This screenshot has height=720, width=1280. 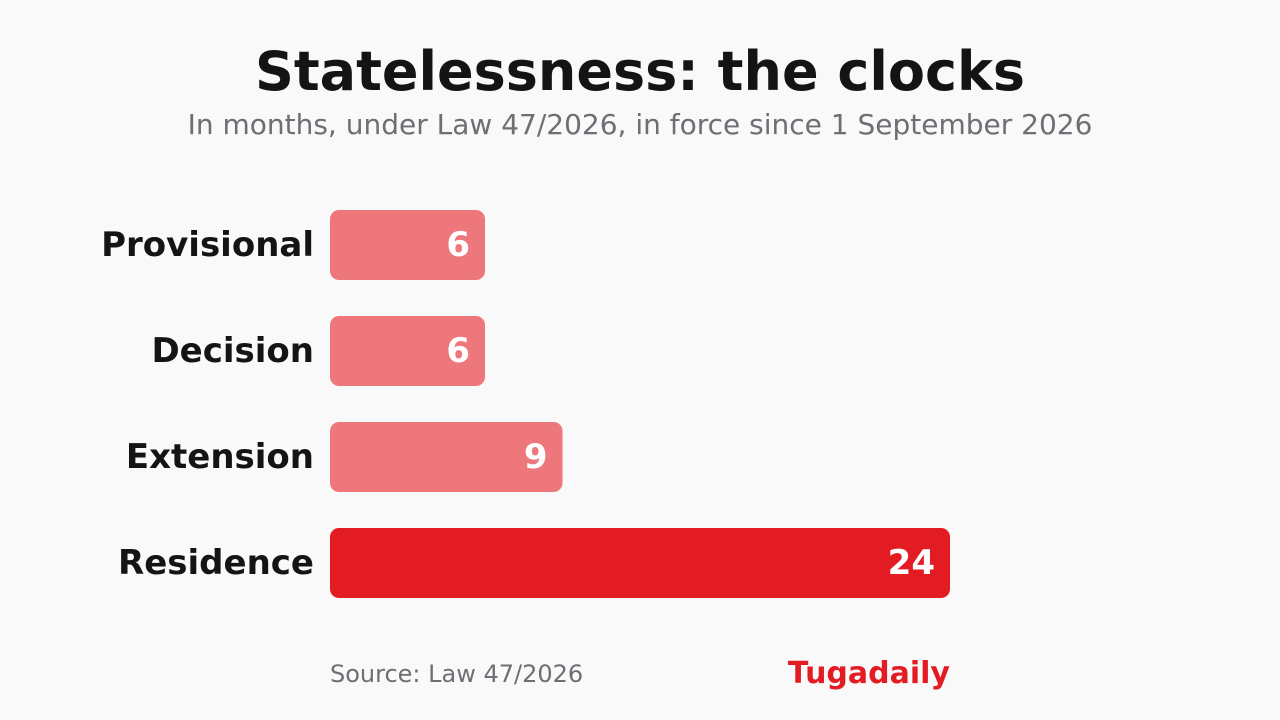 What do you see at coordinates (232, 351) in the screenshot?
I see `category-label-decision: Decision` at bounding box center [232, 351].